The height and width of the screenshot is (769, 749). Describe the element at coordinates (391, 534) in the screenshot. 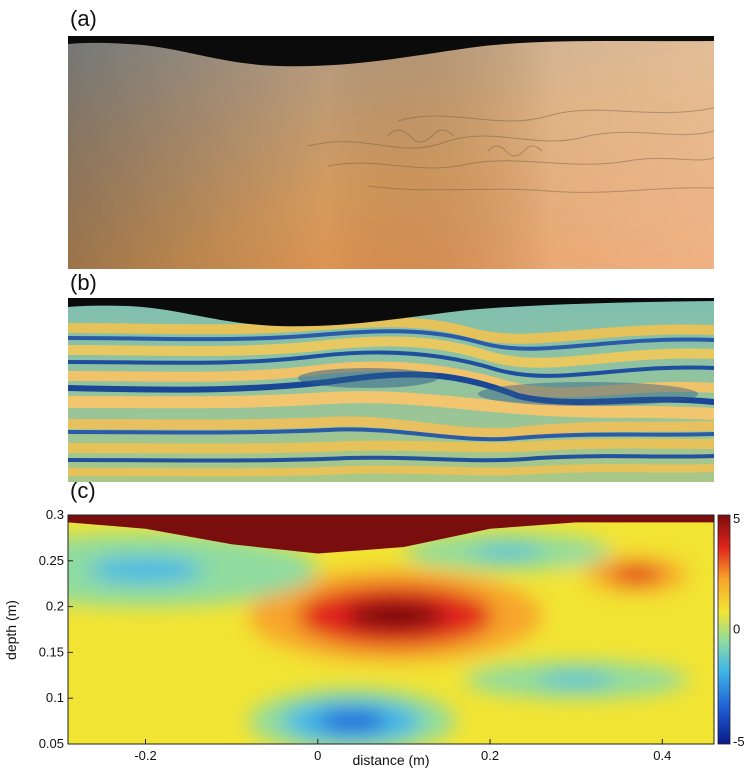

I see `surface-profile-fill` at that location.